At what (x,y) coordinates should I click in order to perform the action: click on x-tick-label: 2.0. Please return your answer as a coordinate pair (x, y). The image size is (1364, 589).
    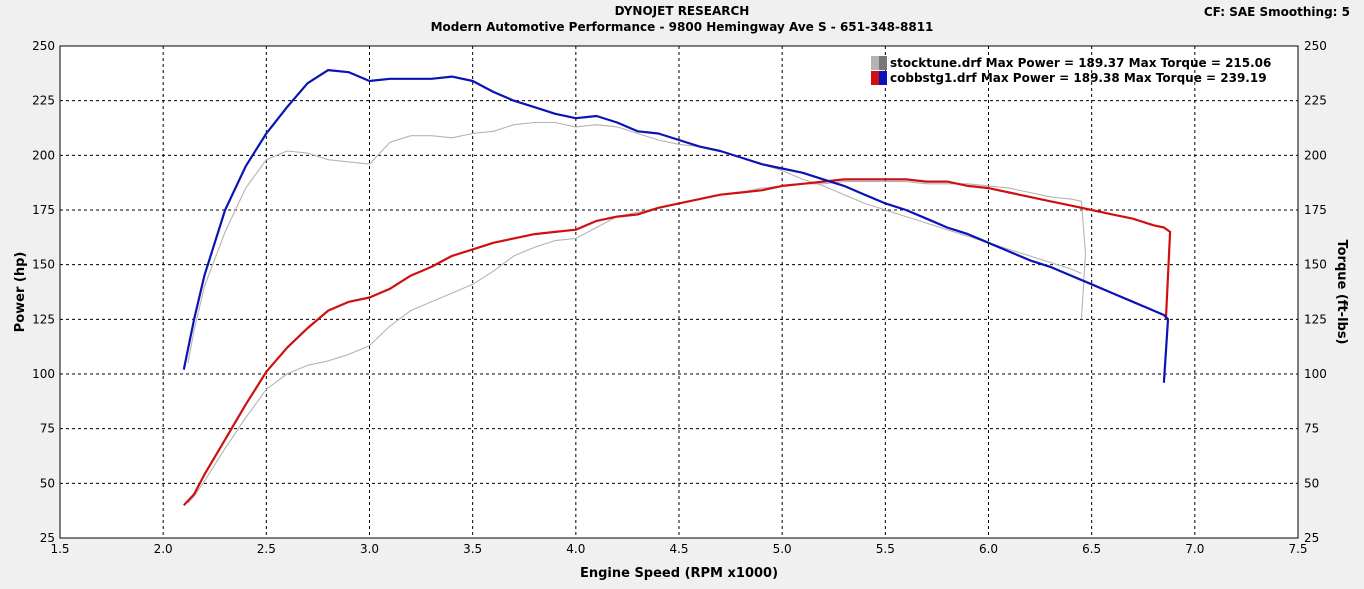
    Looking at the image, I should click on (163, 549).